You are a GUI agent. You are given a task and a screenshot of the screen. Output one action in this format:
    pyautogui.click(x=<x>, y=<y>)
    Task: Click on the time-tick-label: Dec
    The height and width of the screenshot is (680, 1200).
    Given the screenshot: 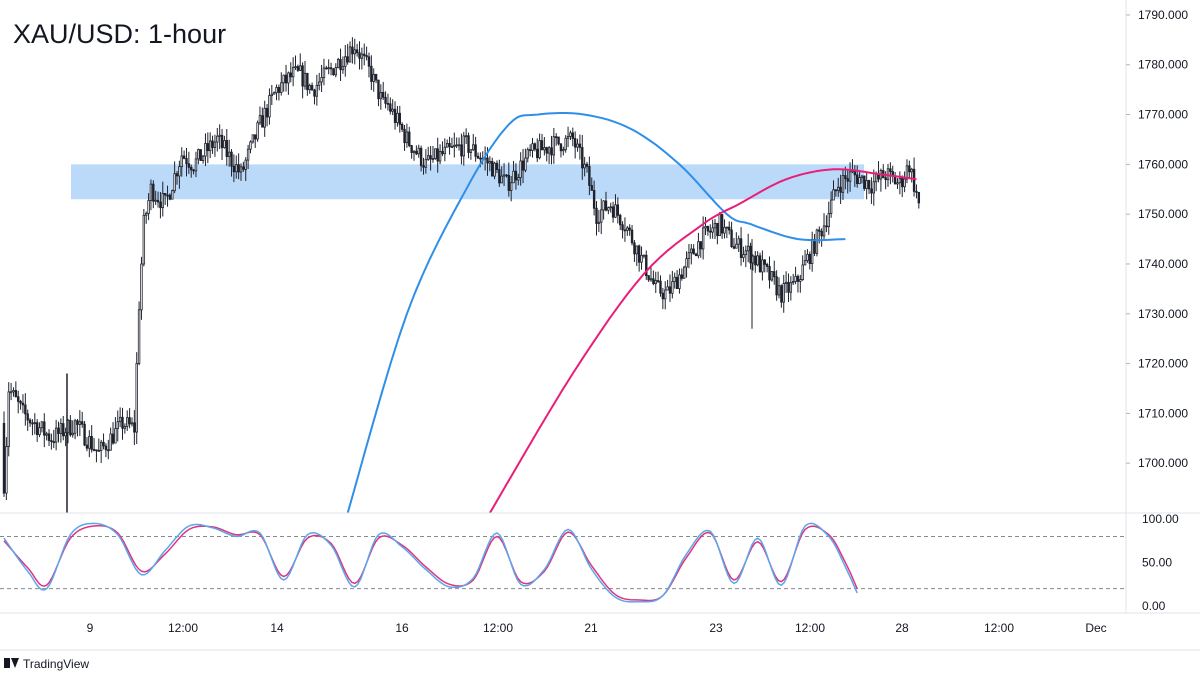 What is the action you would take?
    pyautogui.click(x=1095, y=628)
    